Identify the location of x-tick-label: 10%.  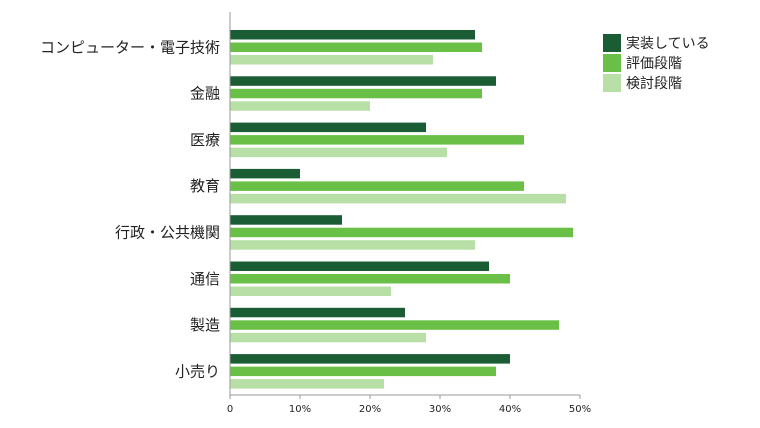
(300, 409).